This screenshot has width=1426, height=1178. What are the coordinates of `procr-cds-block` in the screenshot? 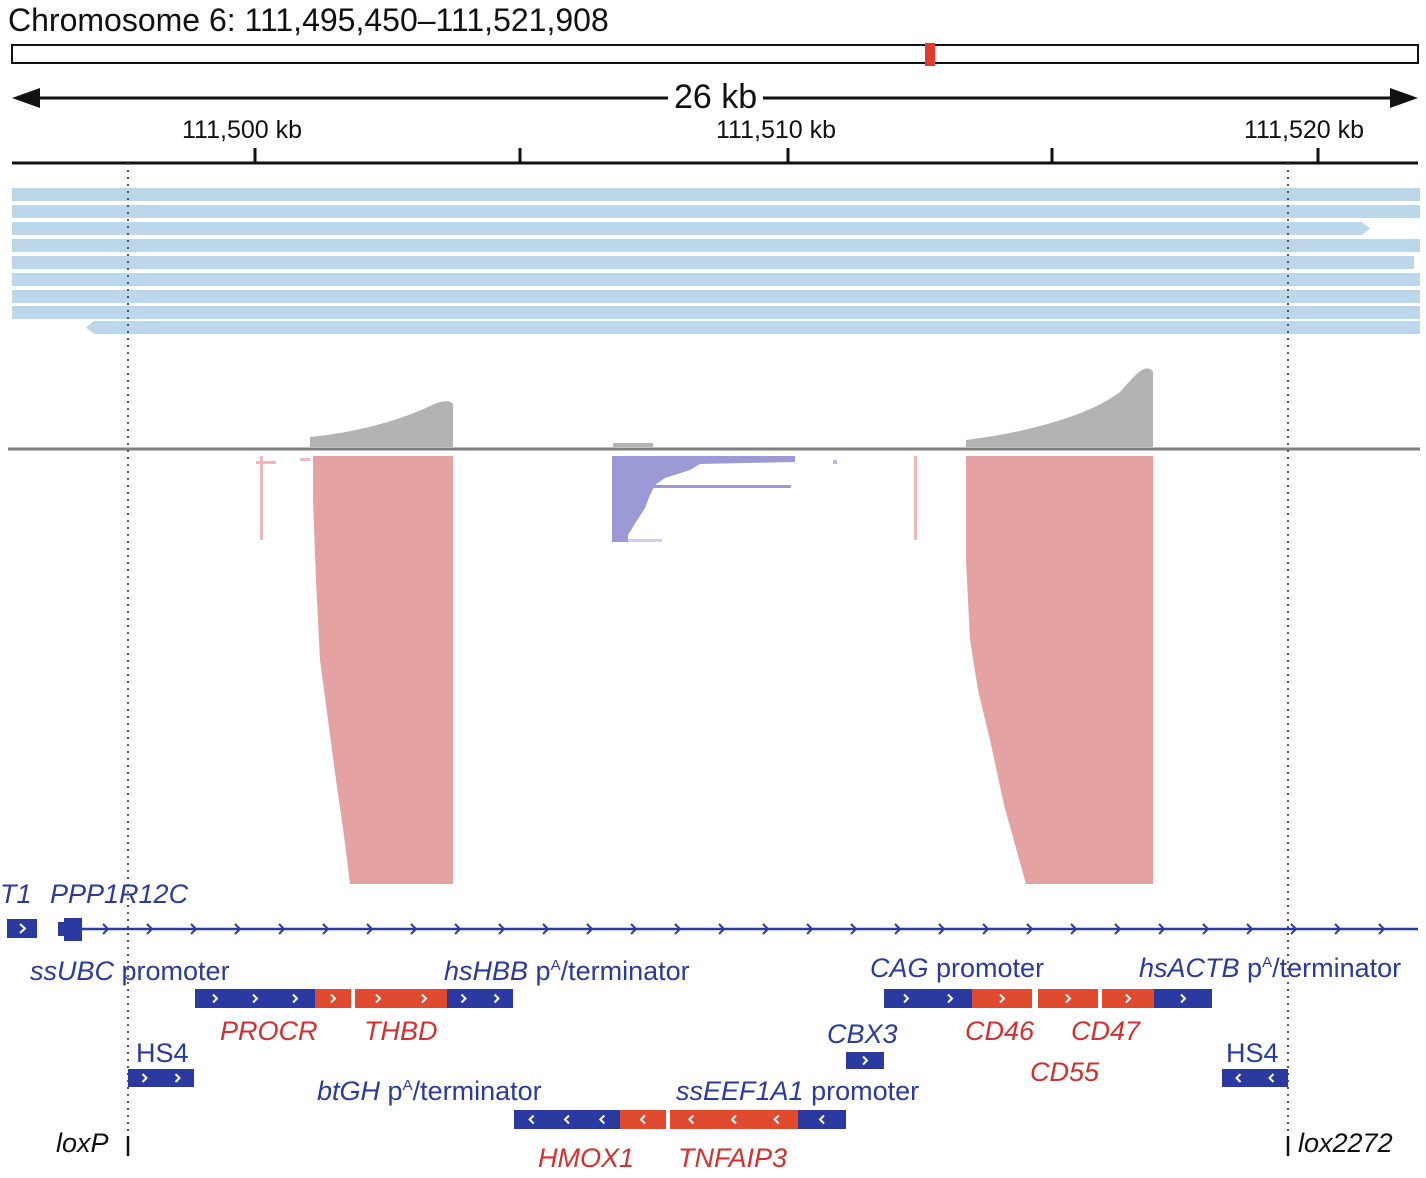 It's located at (333, 998).